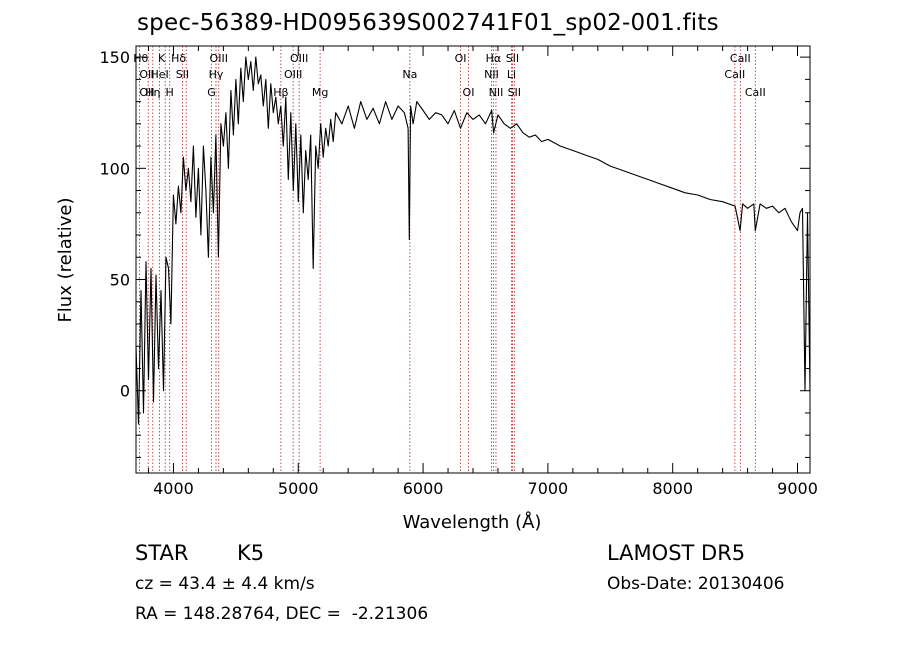 The image size is (900, 649). What do you see at coordinates (548, 488) in the screenshot?
I see `x-tick-label: 7000` at bounding box center [548, 488].